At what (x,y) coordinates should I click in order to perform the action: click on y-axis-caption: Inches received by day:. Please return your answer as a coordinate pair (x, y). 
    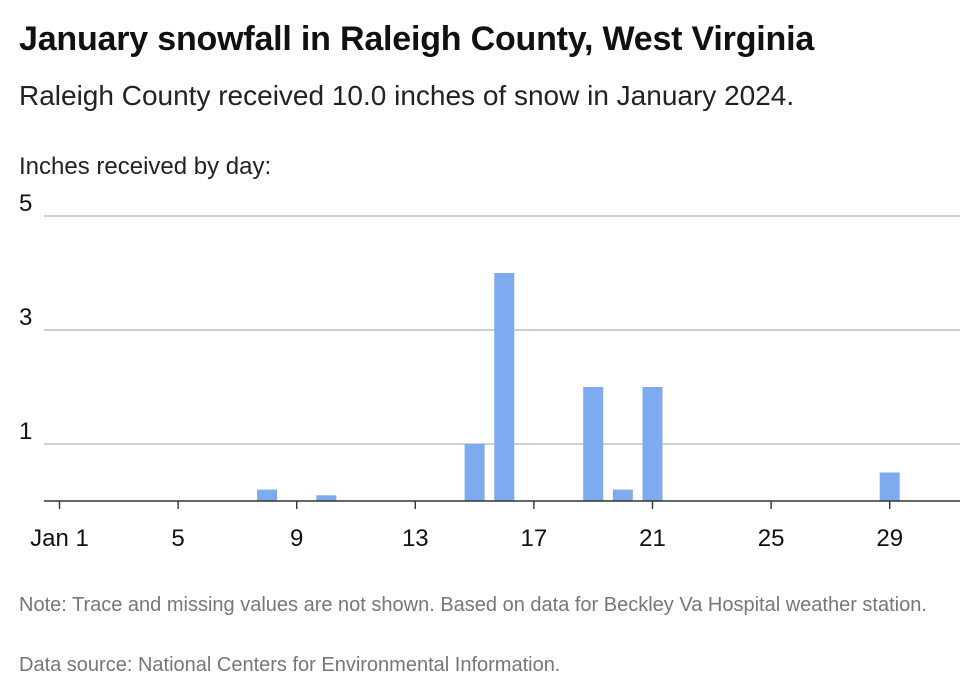
    Looking at the image, I should click on (145, 166).